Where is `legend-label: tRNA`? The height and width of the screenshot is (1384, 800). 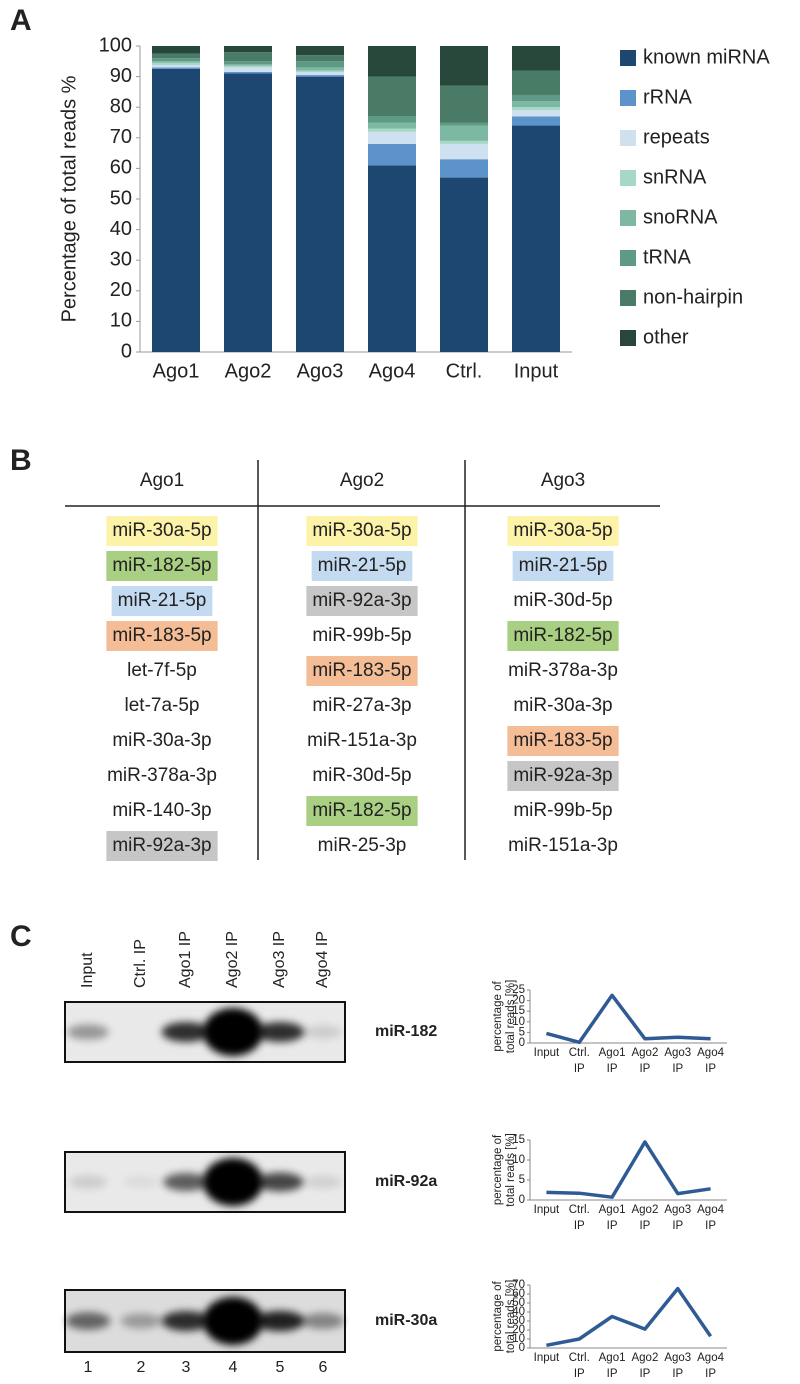 legend-label: tRNA is located at coordinates (667, 257).